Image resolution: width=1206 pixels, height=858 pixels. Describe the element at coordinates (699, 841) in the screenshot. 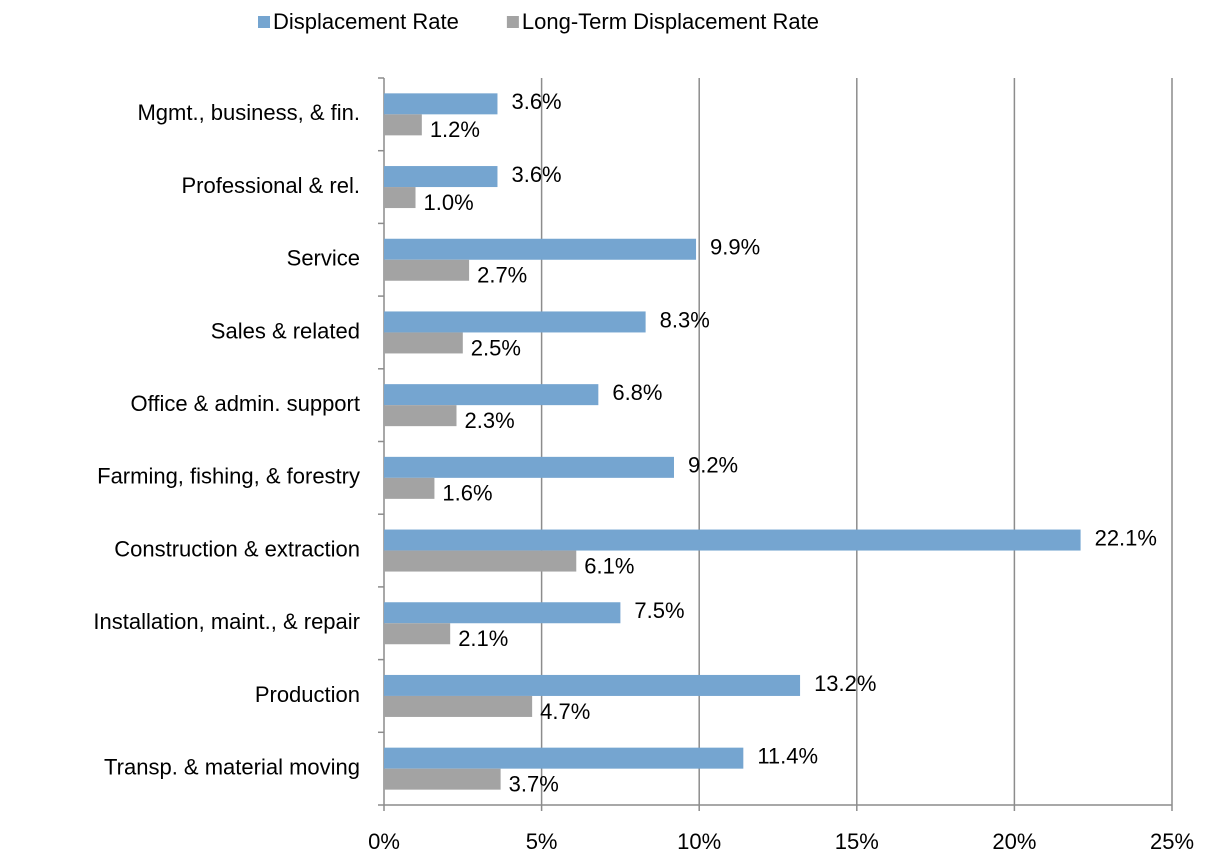

I see `x-tick-label: 10%` at that location.